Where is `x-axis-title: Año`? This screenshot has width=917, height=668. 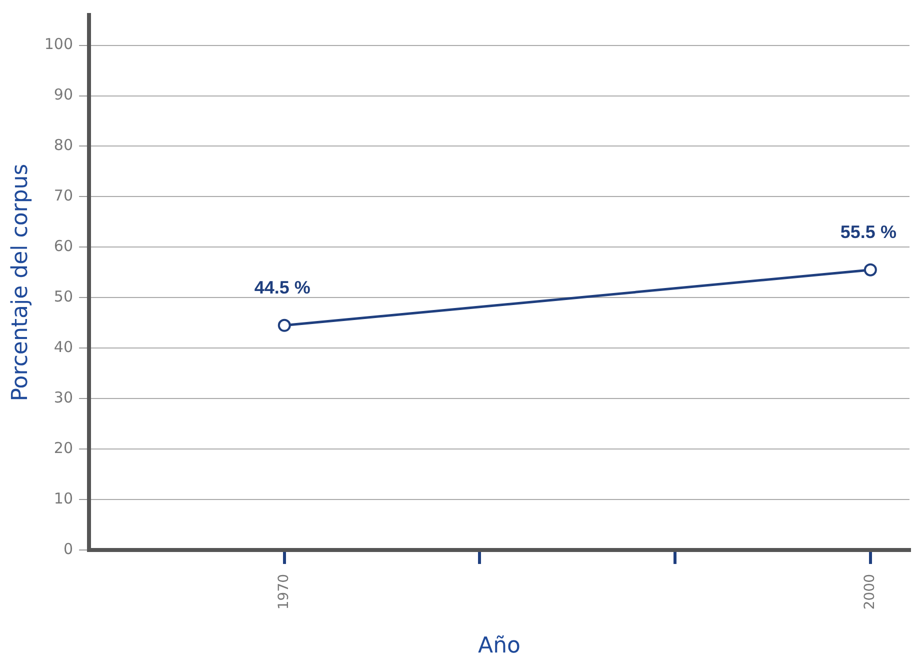
x-axis-title: Año is located at coordinates (499, 646).